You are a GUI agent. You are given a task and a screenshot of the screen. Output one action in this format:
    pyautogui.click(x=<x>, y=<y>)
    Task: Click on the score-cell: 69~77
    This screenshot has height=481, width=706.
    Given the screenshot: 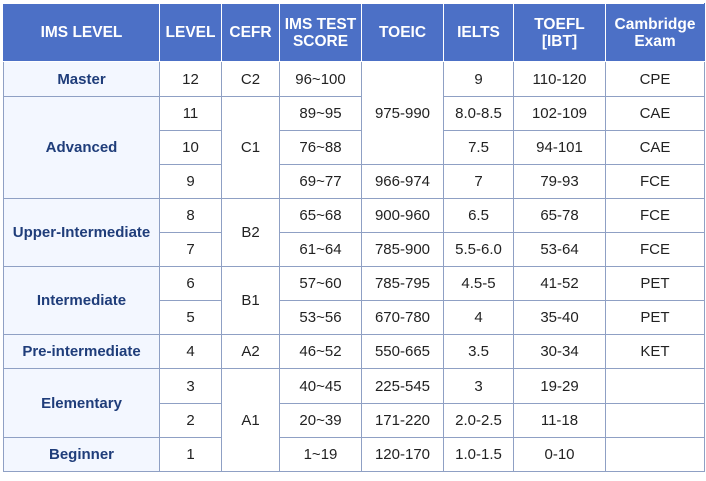 What is the action you would take?
    pyautogui.click(x=320, y=181)
    